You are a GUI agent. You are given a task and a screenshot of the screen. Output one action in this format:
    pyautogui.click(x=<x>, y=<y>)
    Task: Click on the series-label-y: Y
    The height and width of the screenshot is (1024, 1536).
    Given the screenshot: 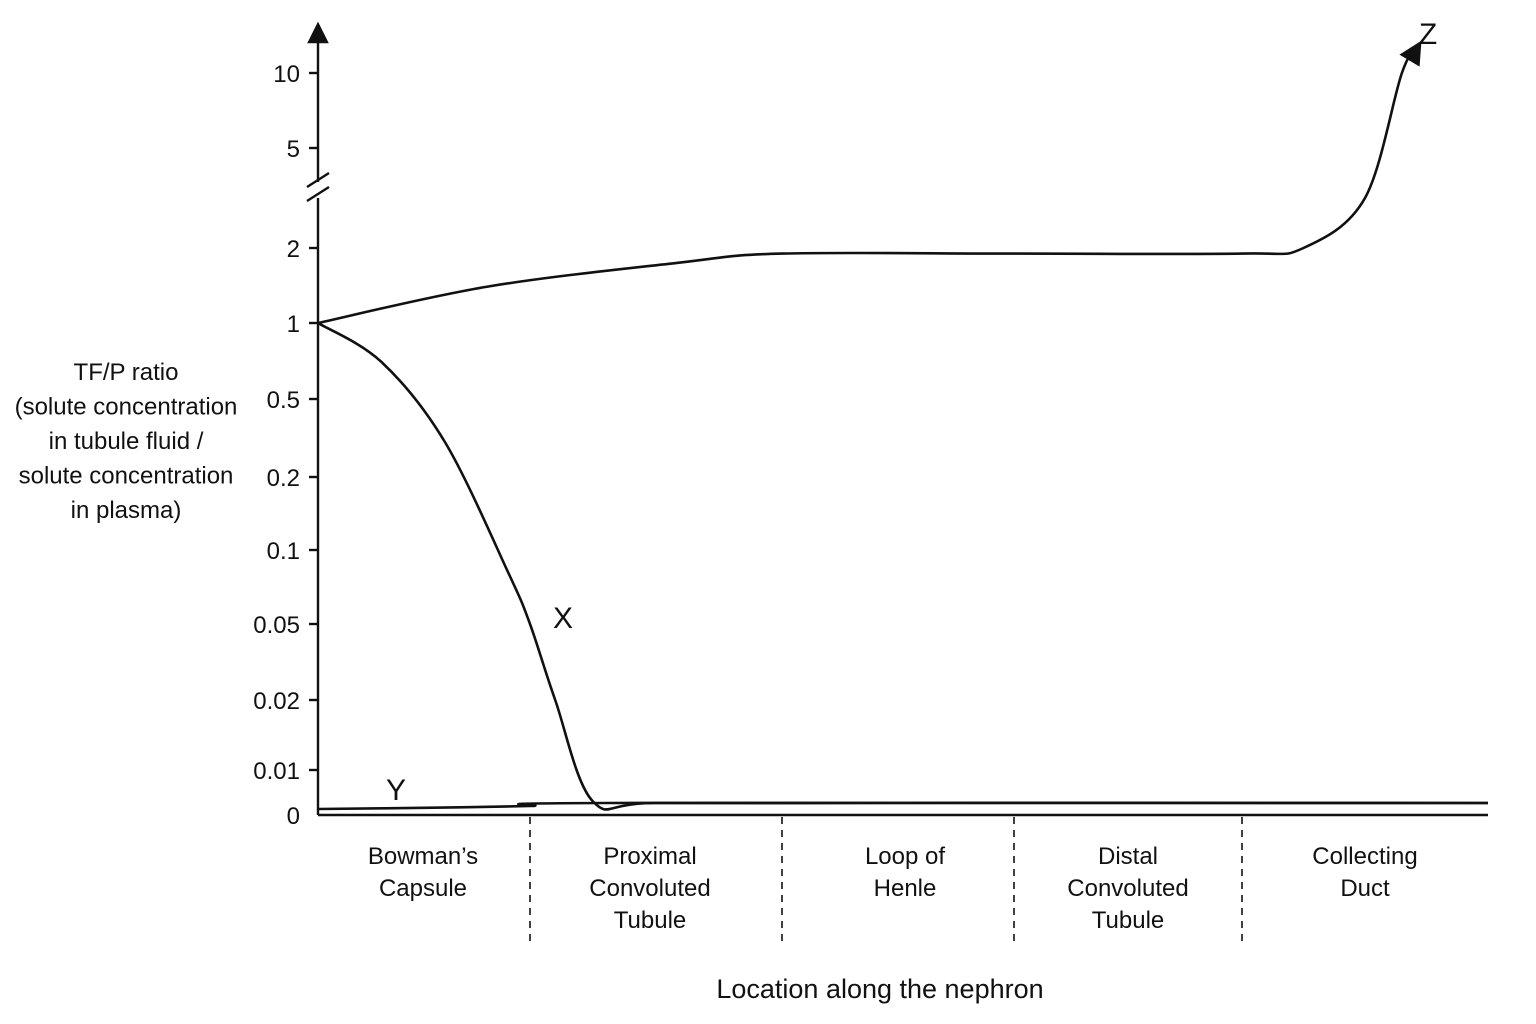 What is the action you would take?
    pyautogui.click(x=396, y=790)
    